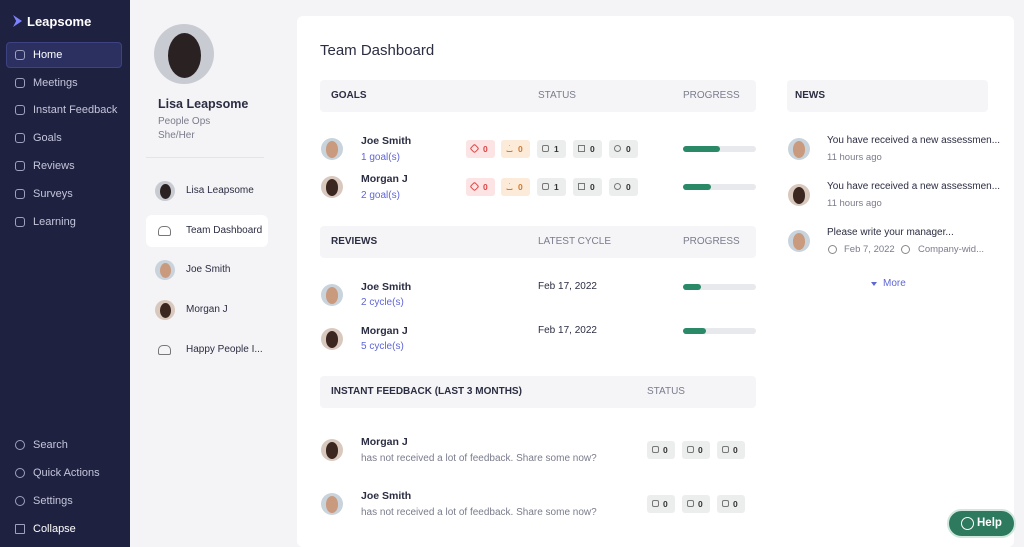  I want to click on progress-track, so click(719, 187).